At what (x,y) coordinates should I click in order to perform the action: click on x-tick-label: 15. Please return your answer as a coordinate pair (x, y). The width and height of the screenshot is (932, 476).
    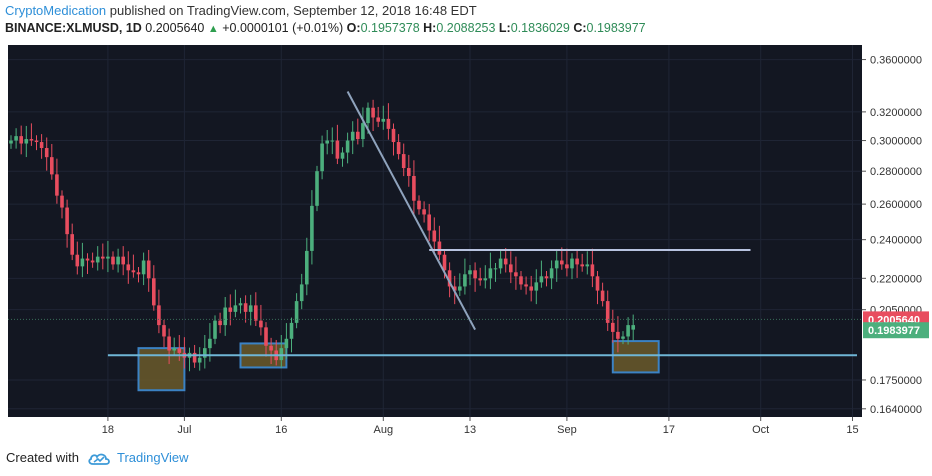
    Looking at the image, I should click on (852, 430).